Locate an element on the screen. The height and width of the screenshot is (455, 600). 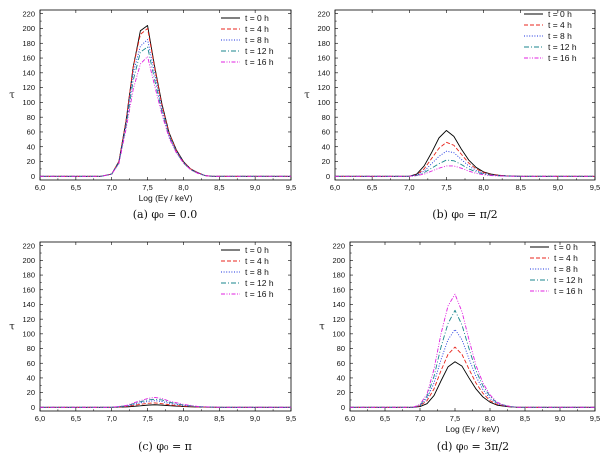
panel-caption: (a) φ₀ = 0.0 is located at coordinates (165, 214).